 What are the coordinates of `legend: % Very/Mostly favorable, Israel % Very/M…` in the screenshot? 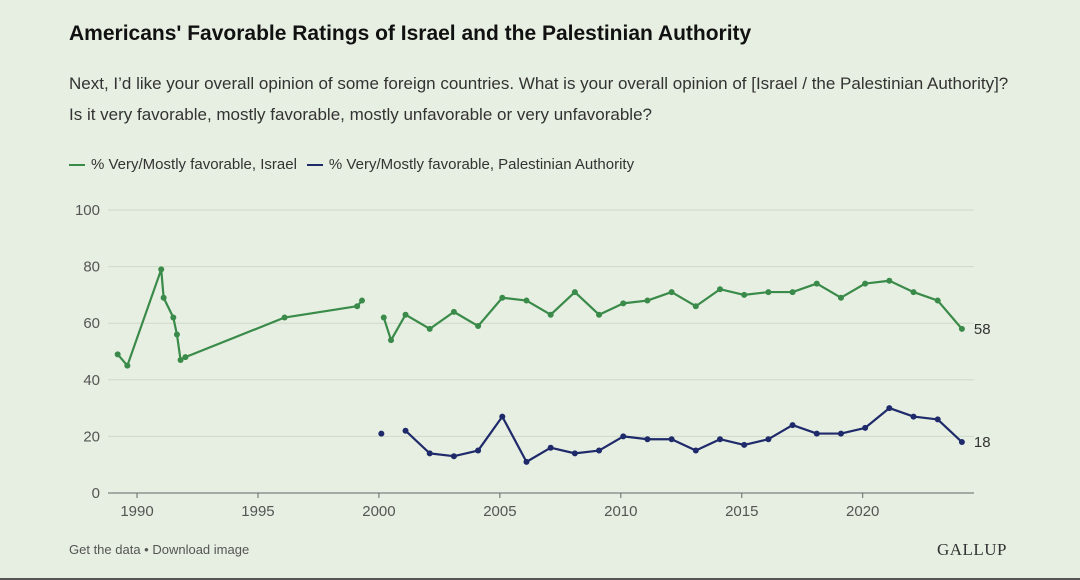 It's located at (356, 164).